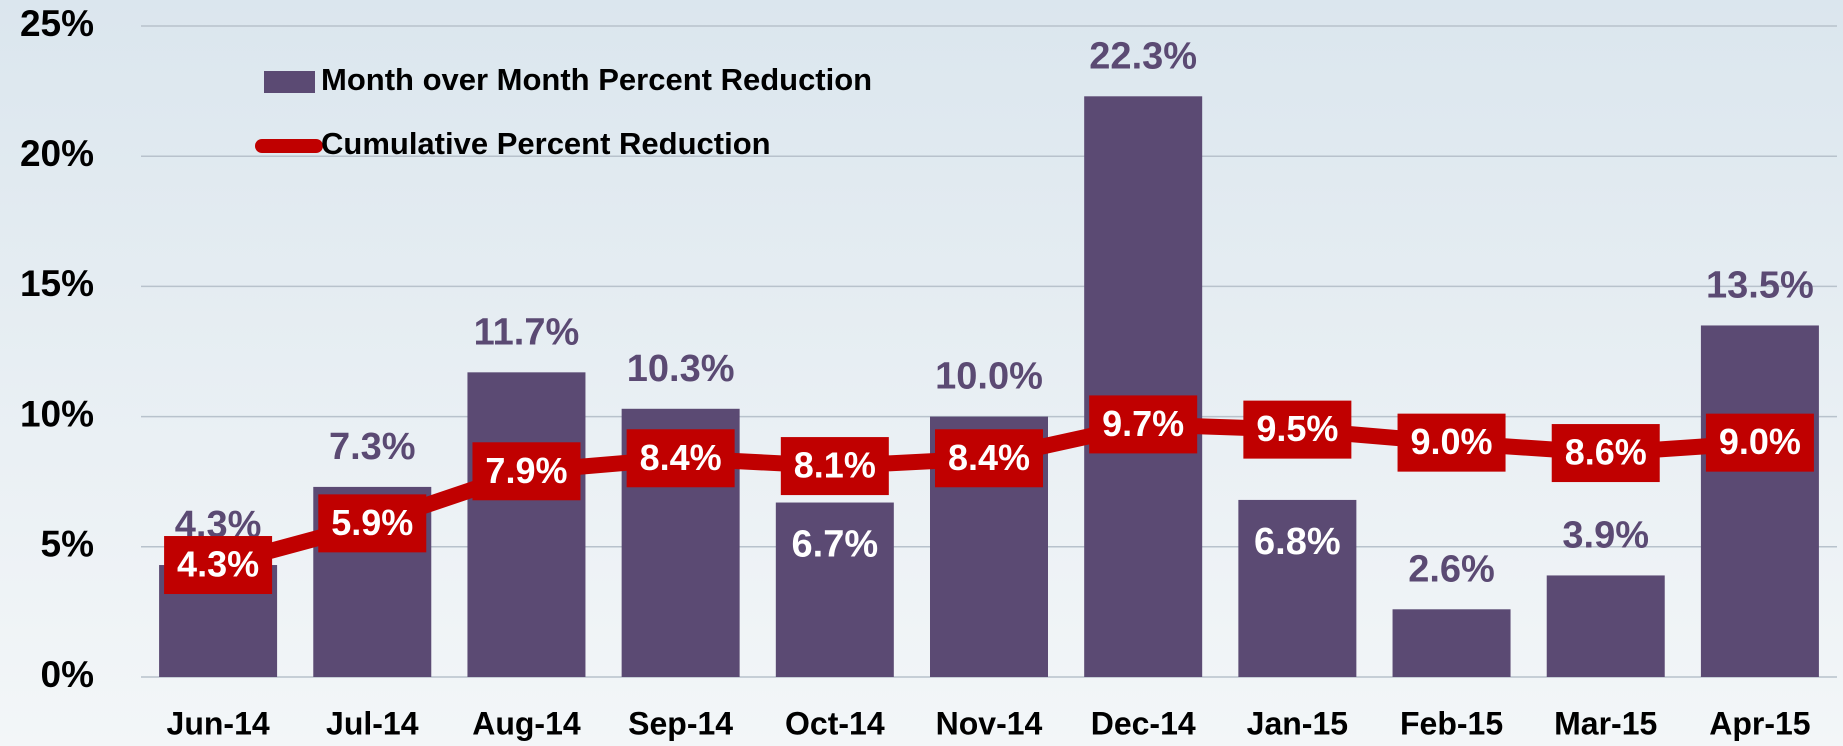 This screenshot has height=746, width=1843. I want to click on bar-value-label: 6.7%, so click(835, 545).